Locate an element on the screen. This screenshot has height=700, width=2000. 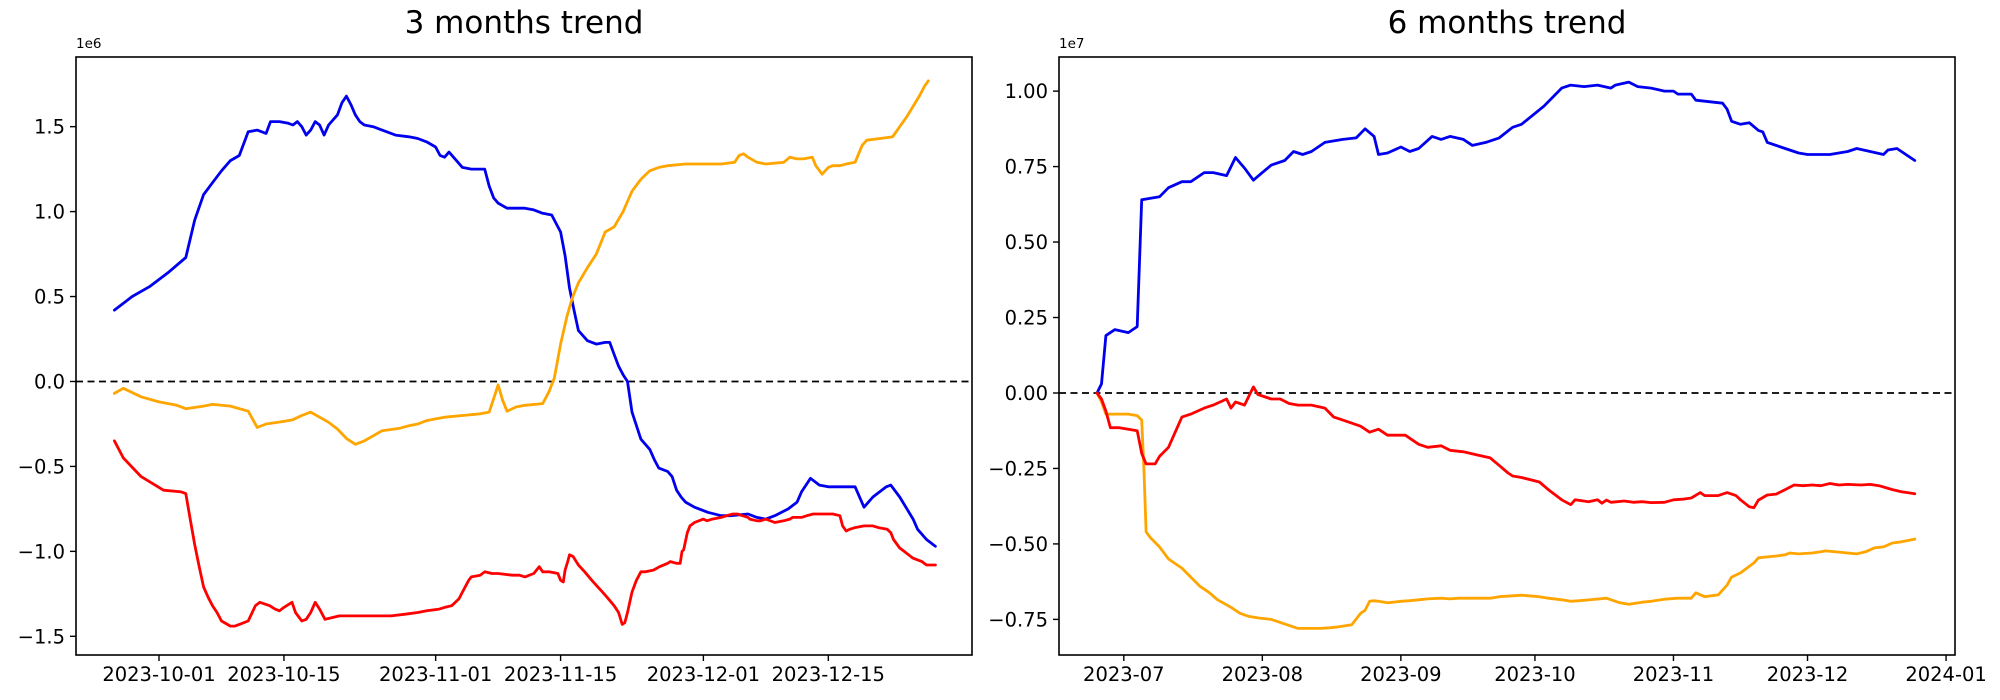
y-tick-label: 1.0 is located at coordinates (49, 212).